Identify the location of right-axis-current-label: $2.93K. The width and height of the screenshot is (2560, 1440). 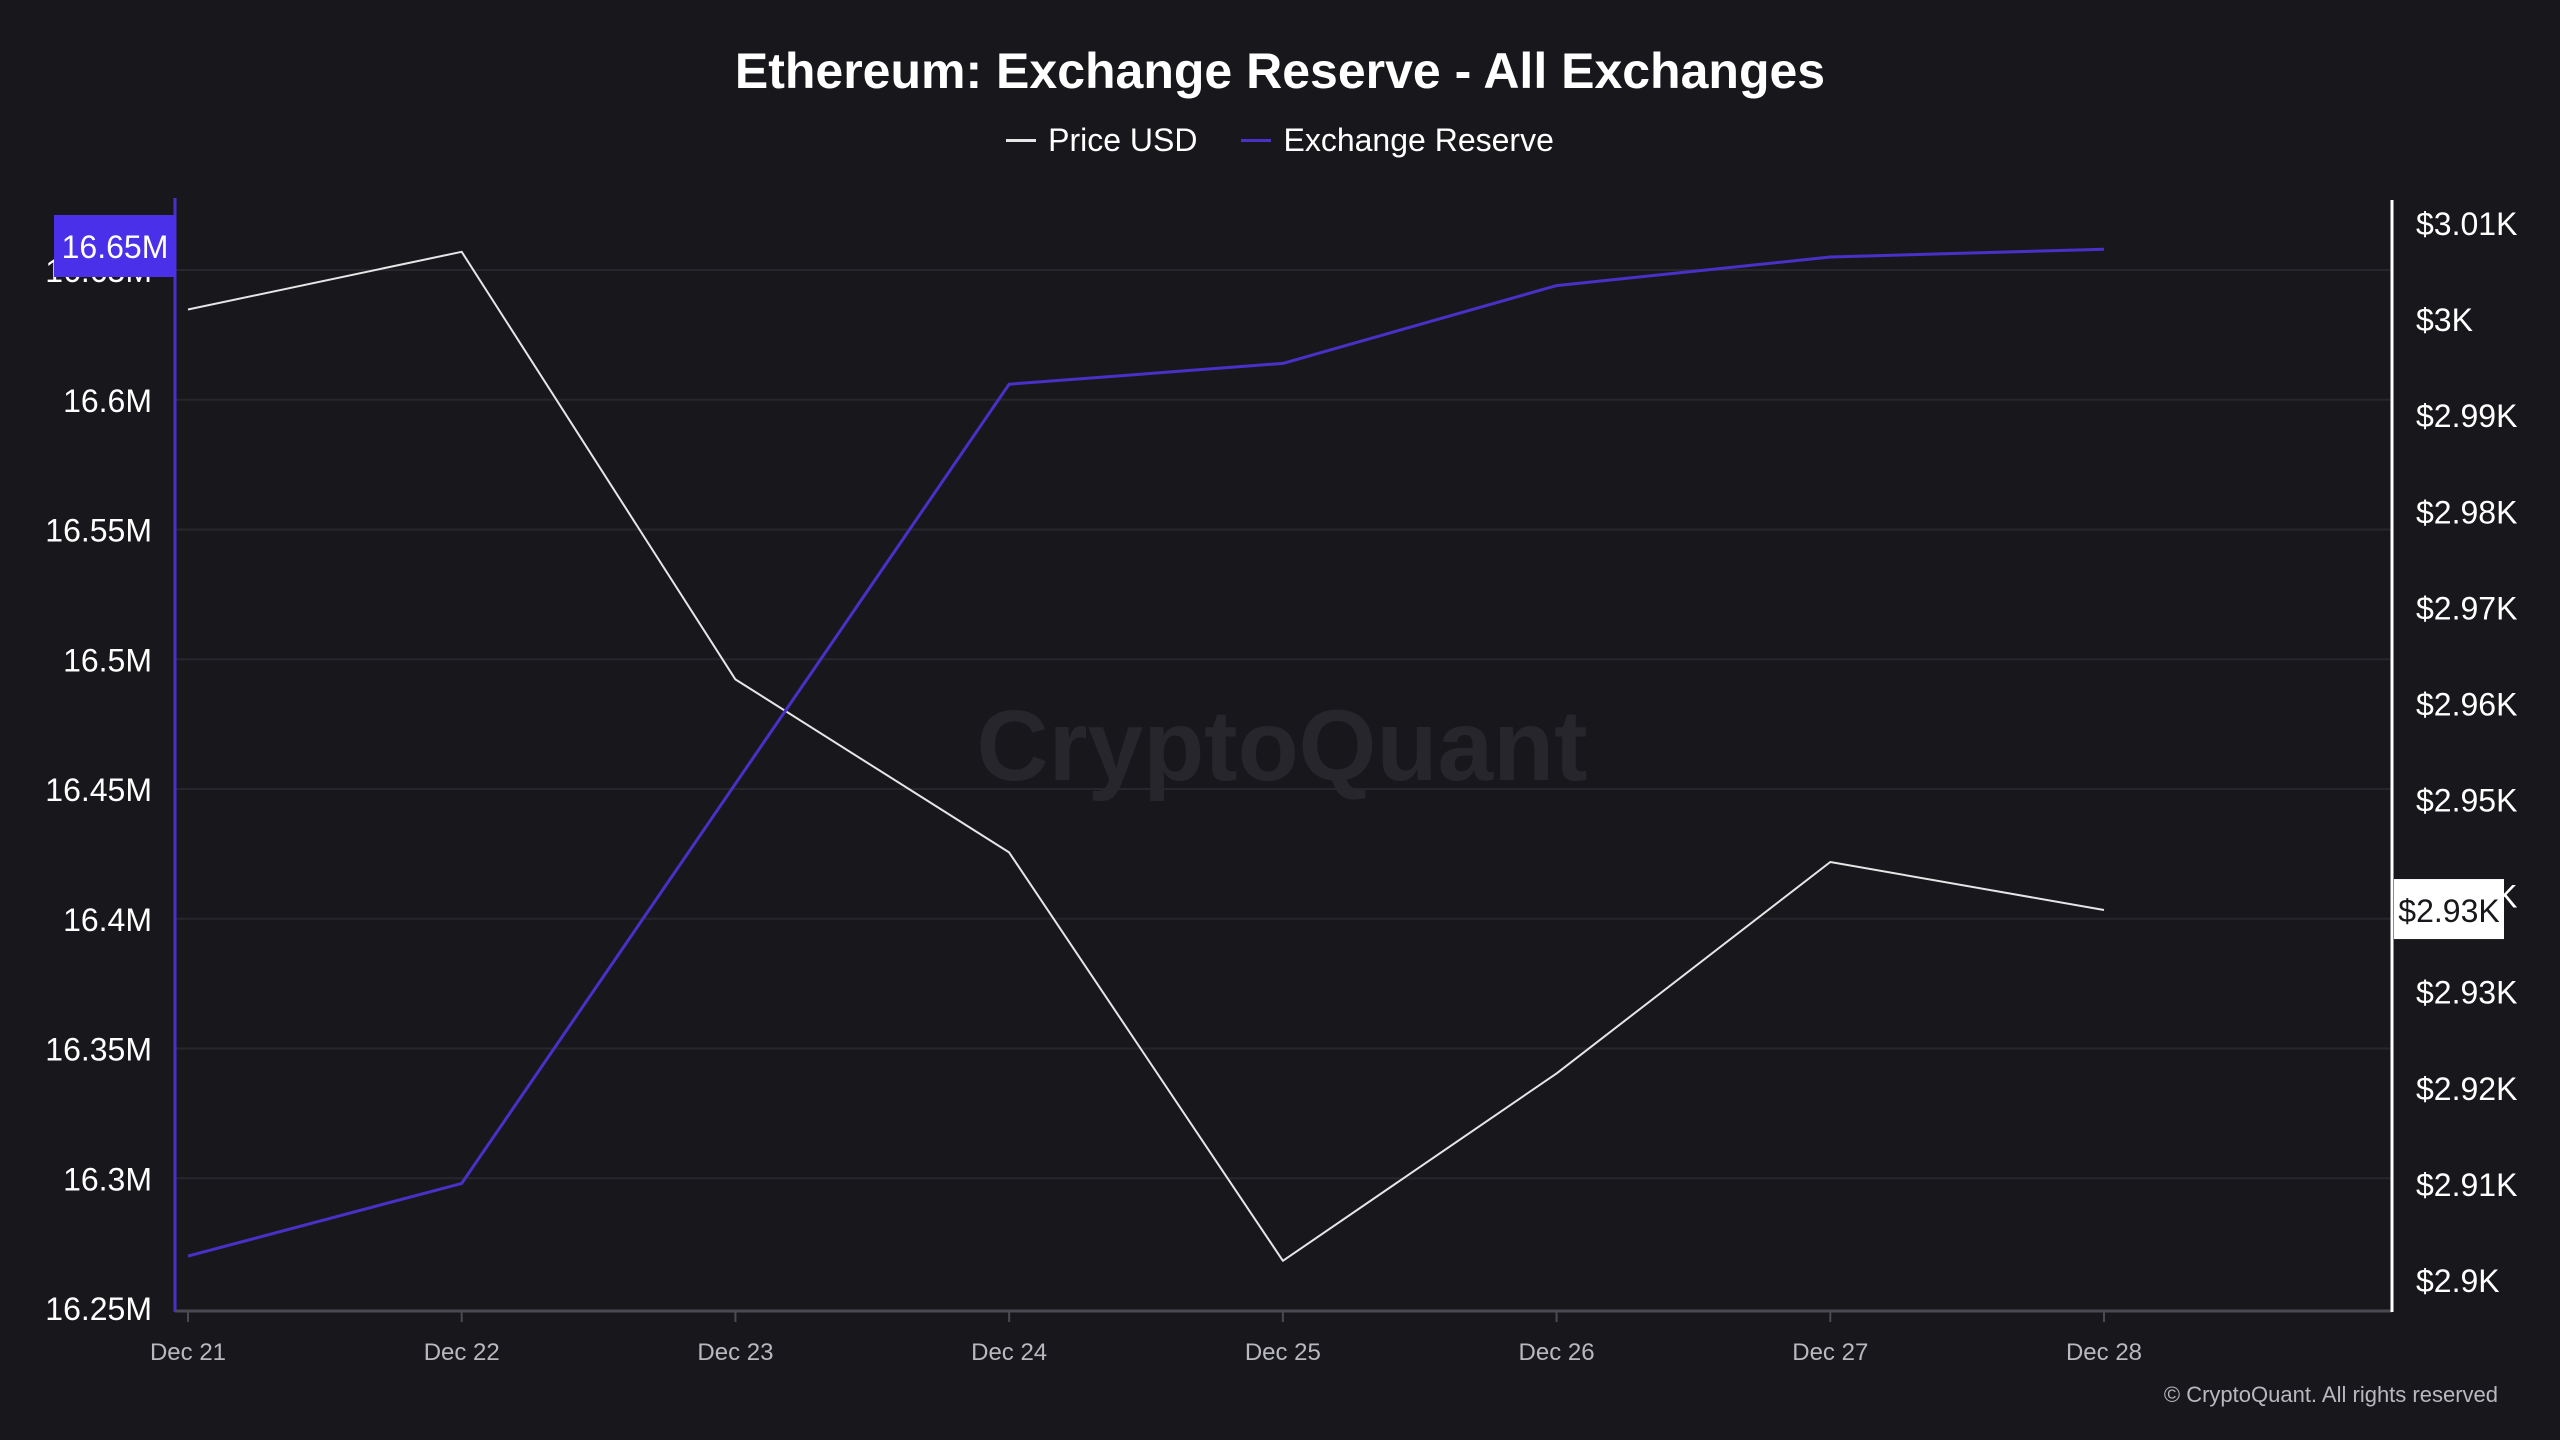
(2448, 911).